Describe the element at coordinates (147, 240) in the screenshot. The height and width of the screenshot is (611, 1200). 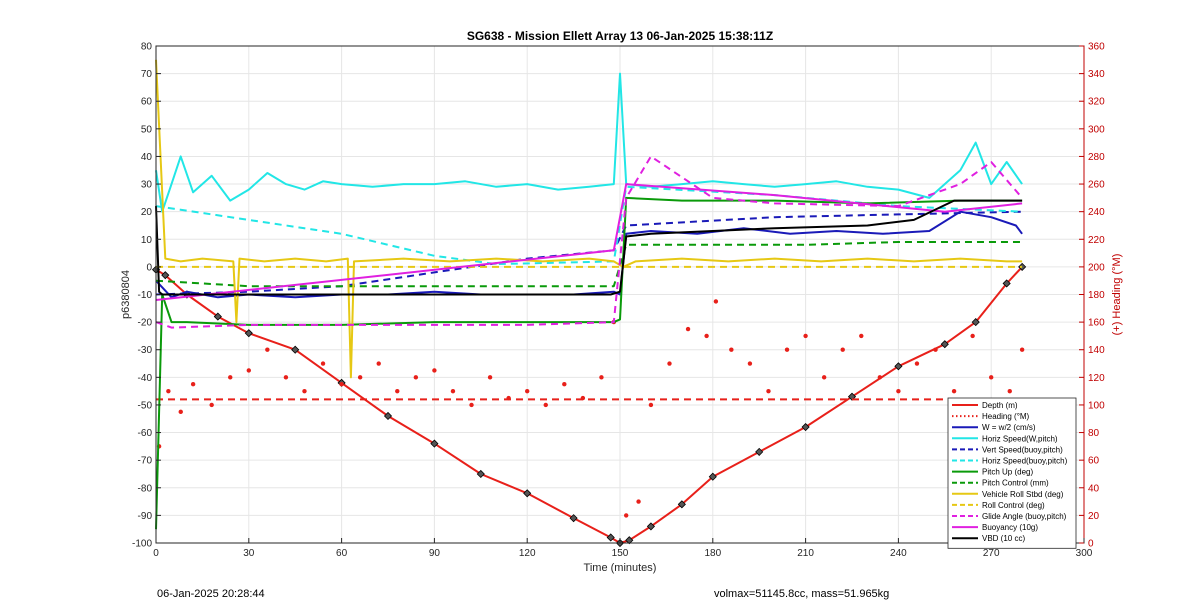
I see `y-tick-label: 10` at that location.